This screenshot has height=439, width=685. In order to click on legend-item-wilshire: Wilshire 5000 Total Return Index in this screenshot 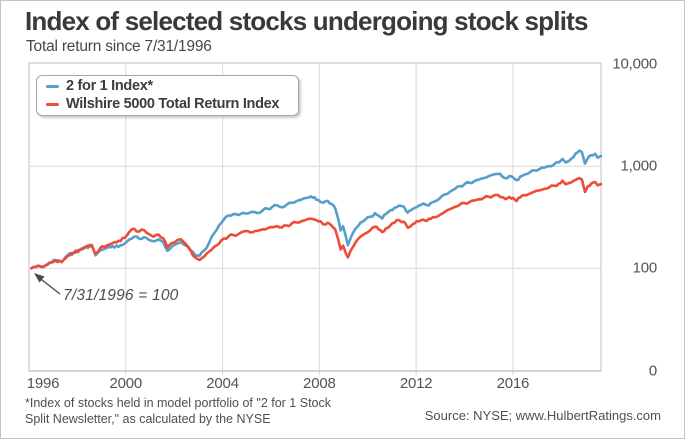, I will do `click(172, 104)`.